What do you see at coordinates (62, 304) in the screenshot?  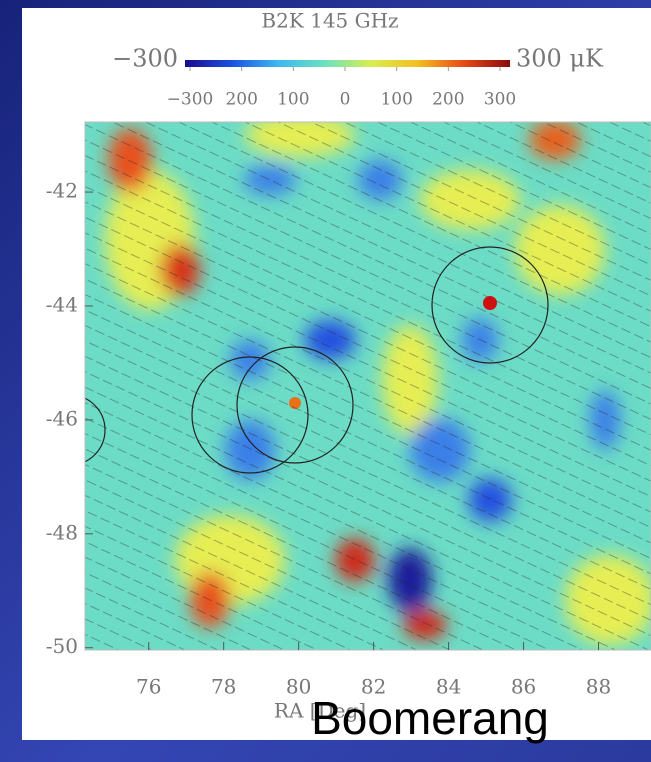 I see `y-tick-label: -44` at bounding box center [62, 304].